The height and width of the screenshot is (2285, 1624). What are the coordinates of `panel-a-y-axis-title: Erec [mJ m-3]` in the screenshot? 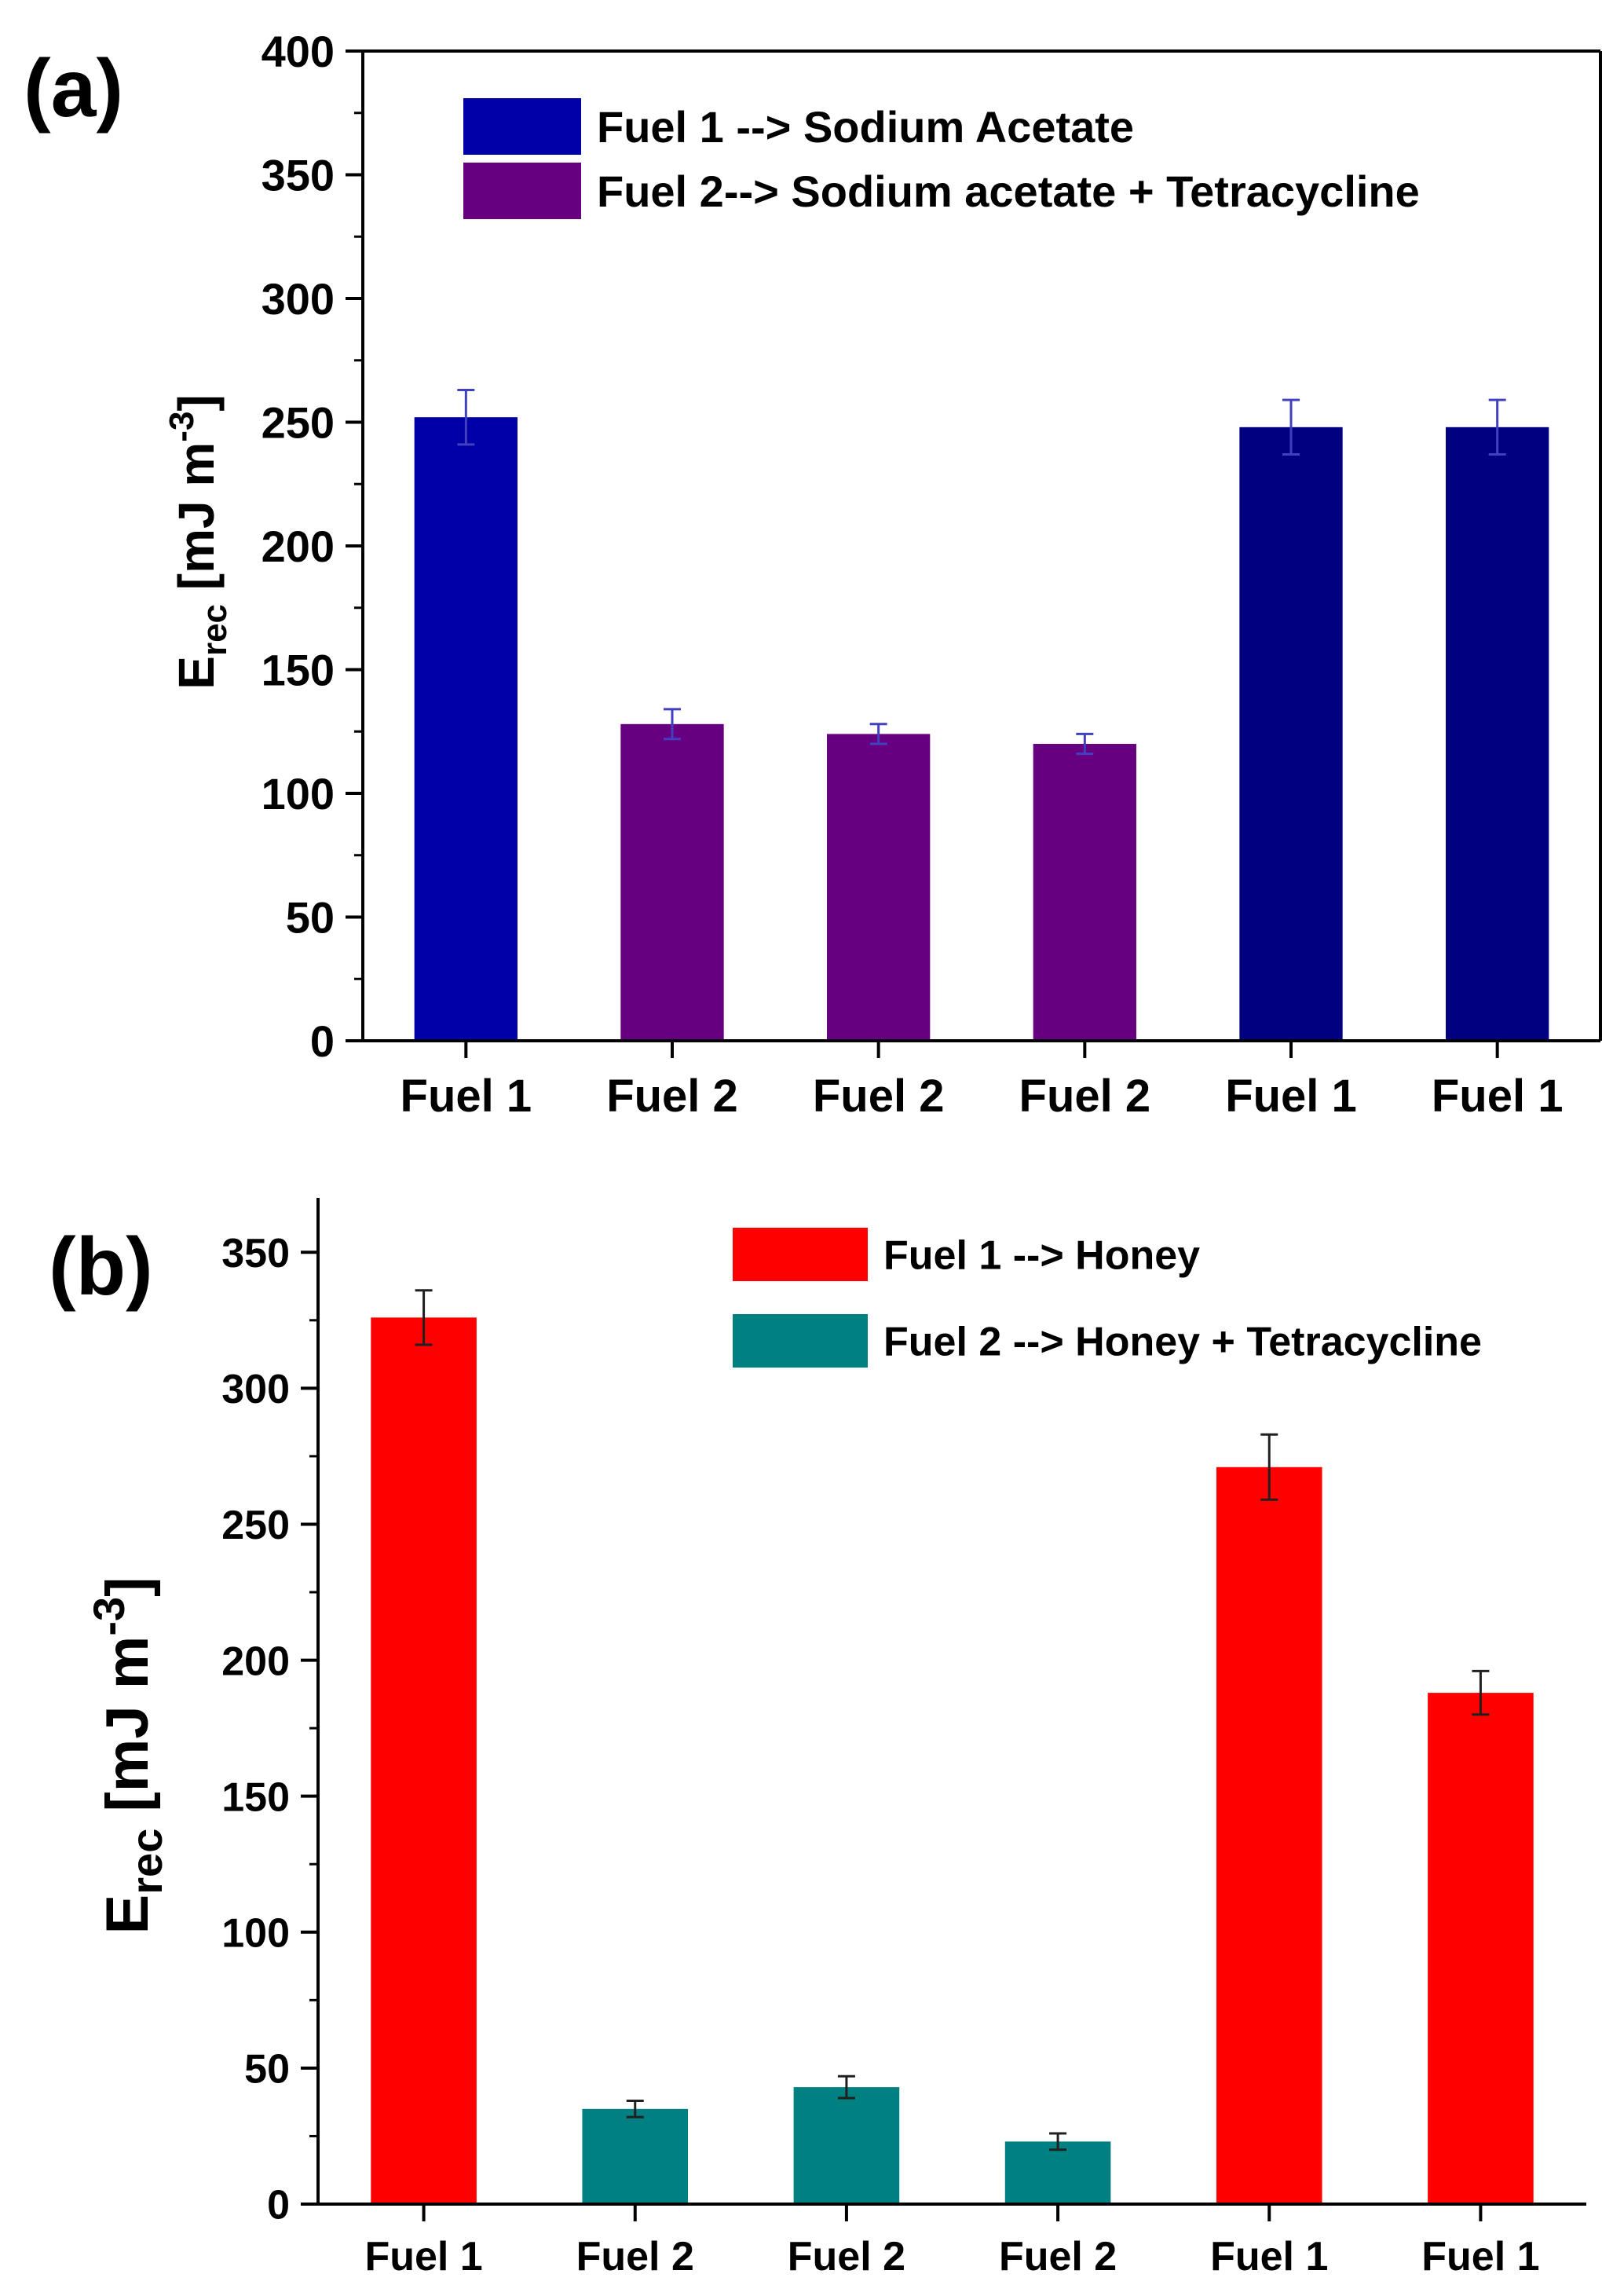 It's located at (198, 541).